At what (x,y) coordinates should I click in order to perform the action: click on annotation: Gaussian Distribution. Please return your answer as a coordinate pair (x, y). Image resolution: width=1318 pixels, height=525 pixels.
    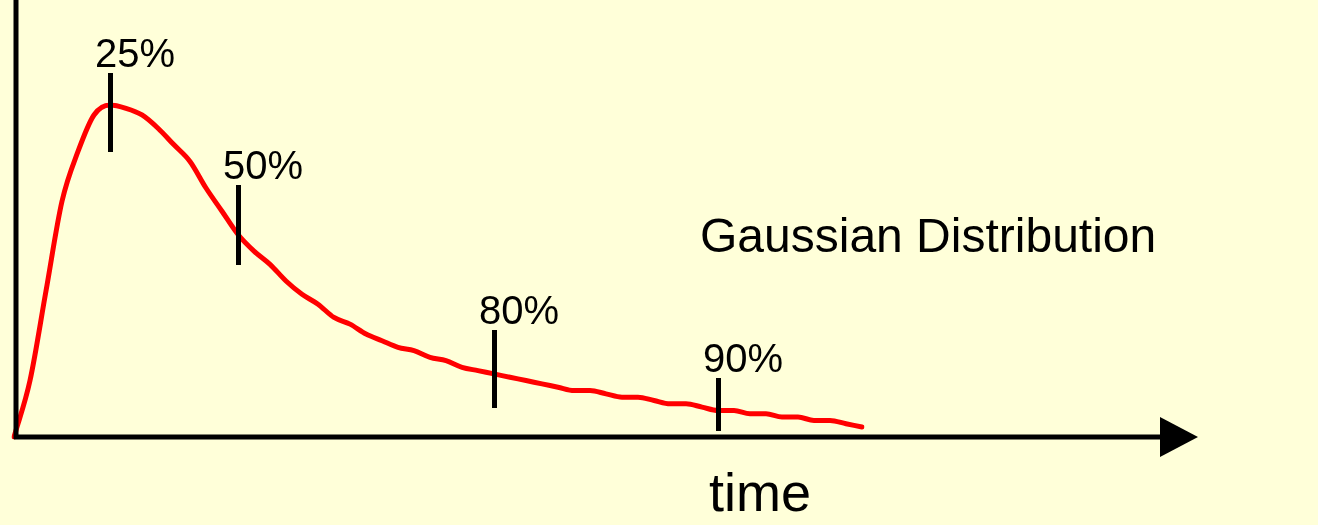
    Looking at the image, I should click on (929, 236).